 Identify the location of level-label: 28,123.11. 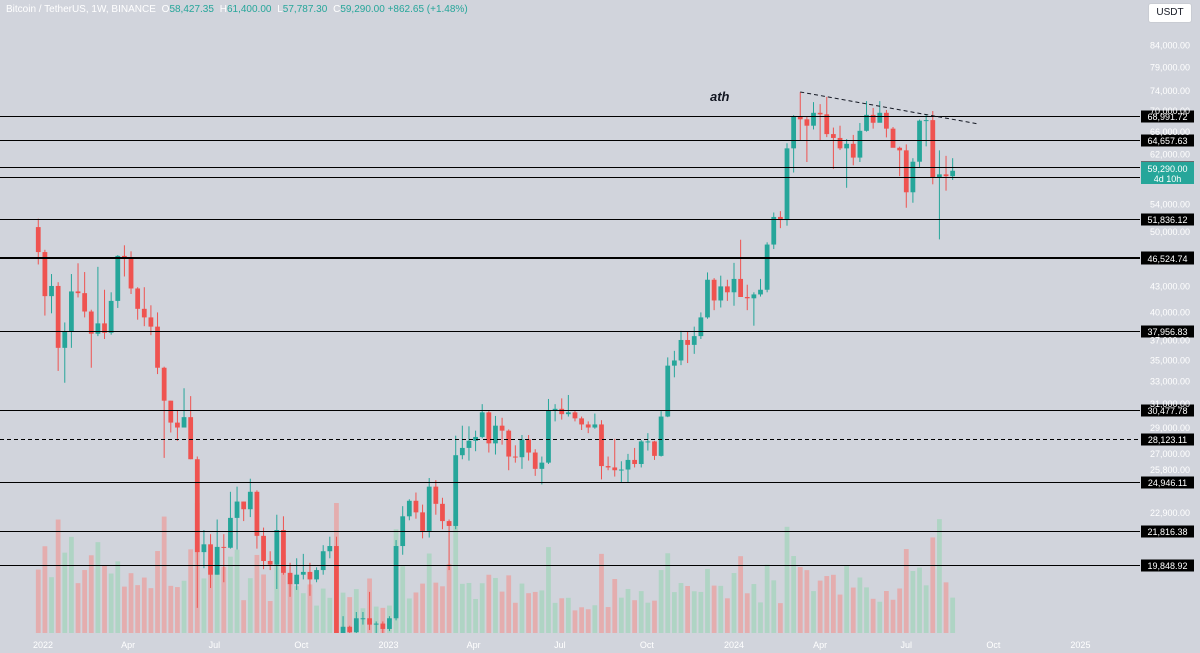
(1167, 440).